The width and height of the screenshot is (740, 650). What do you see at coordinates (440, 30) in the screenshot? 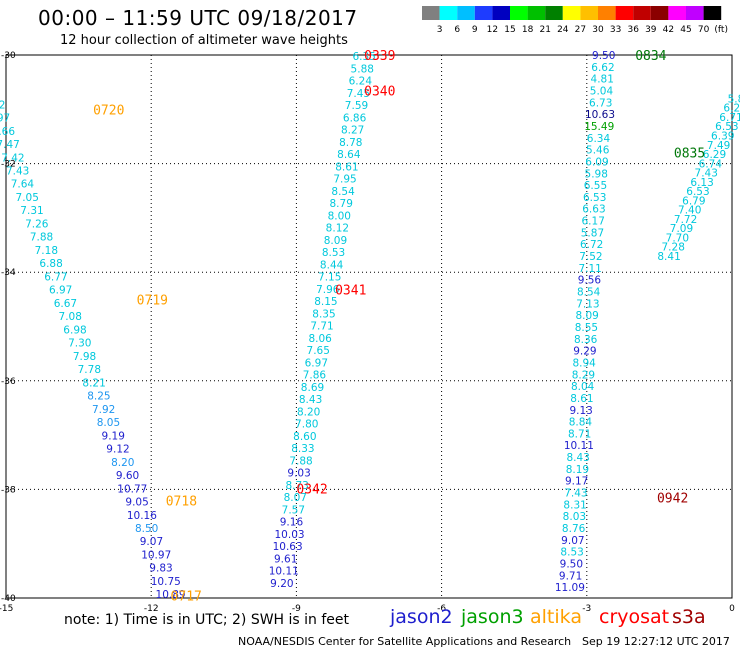
I see `colorbar-label: 3` at bounding box center [440, 30].